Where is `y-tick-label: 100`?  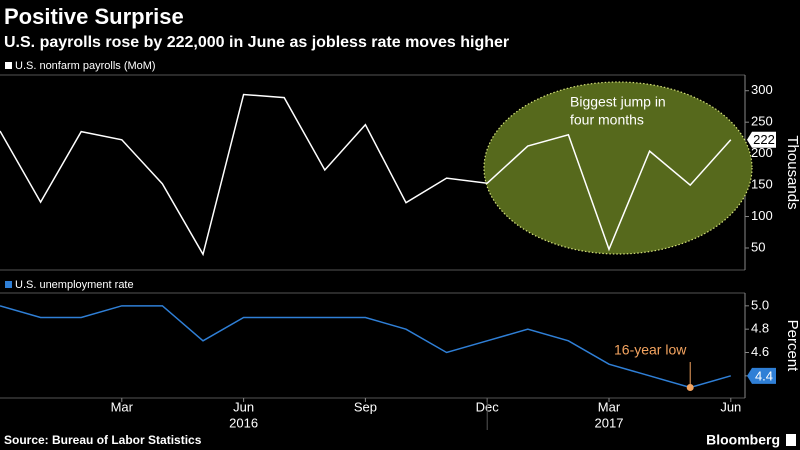
y-tick-label: 100 is located at coordinates (762, 215).